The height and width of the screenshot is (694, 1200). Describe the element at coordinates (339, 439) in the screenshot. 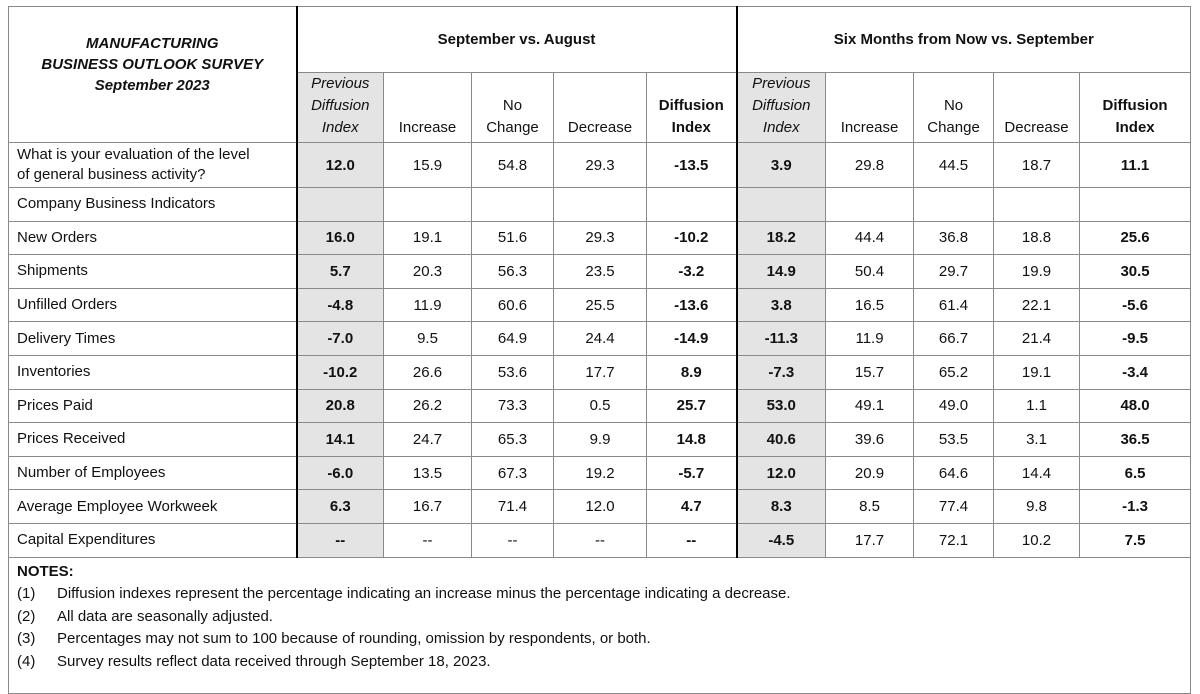

I see `data-cell: 14.1` at that location.